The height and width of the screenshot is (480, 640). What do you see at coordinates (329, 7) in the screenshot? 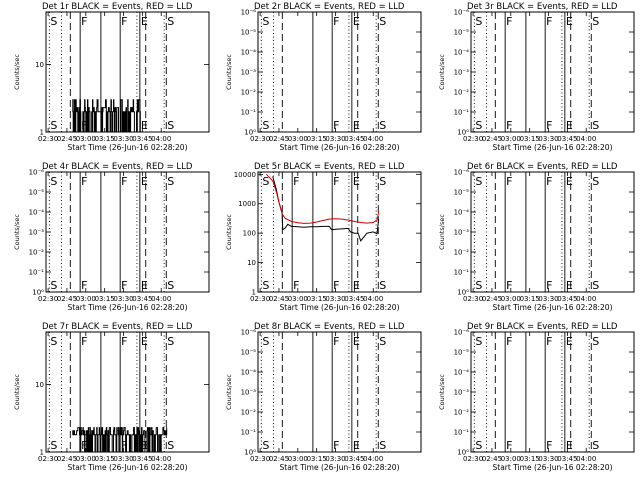
I see `panel-title: Det 2r BLACK = Events, RED = LLD` at bounding box center [329, 7].